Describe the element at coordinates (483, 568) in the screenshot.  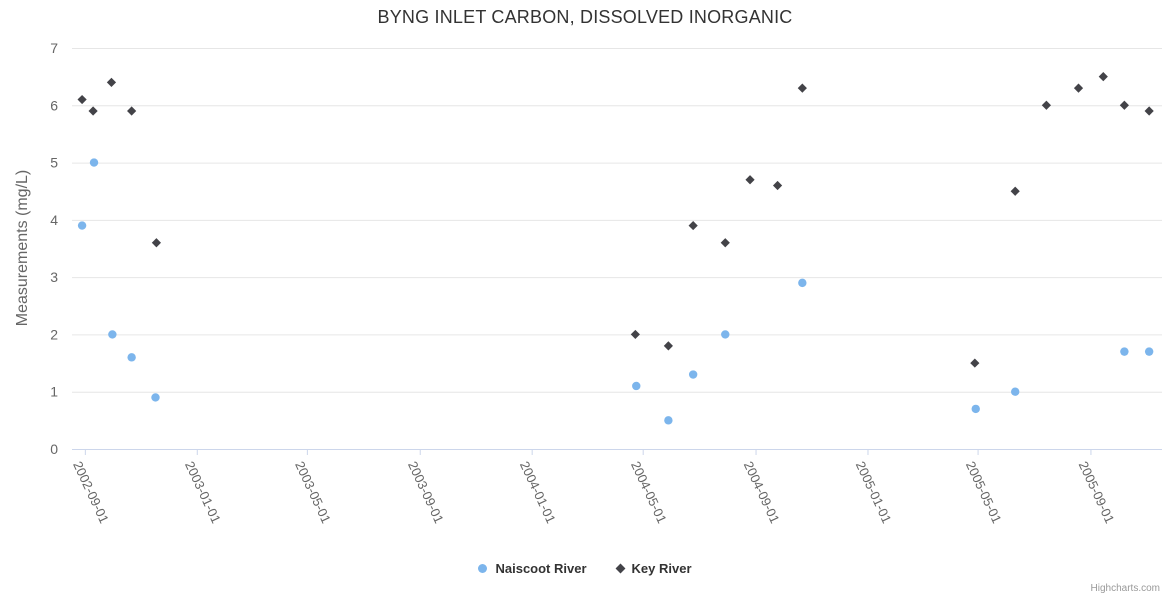
I see `circle-marker-icon` at that location.